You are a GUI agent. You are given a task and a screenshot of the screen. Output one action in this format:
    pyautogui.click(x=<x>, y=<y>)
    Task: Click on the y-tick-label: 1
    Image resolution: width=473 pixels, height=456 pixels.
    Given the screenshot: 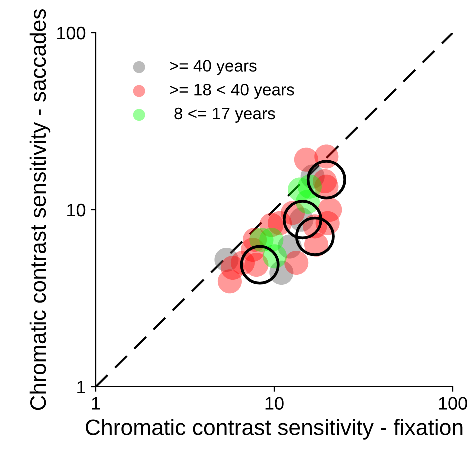 What is the action you would take?
    pyautogui.click(x=82, y=387)
    